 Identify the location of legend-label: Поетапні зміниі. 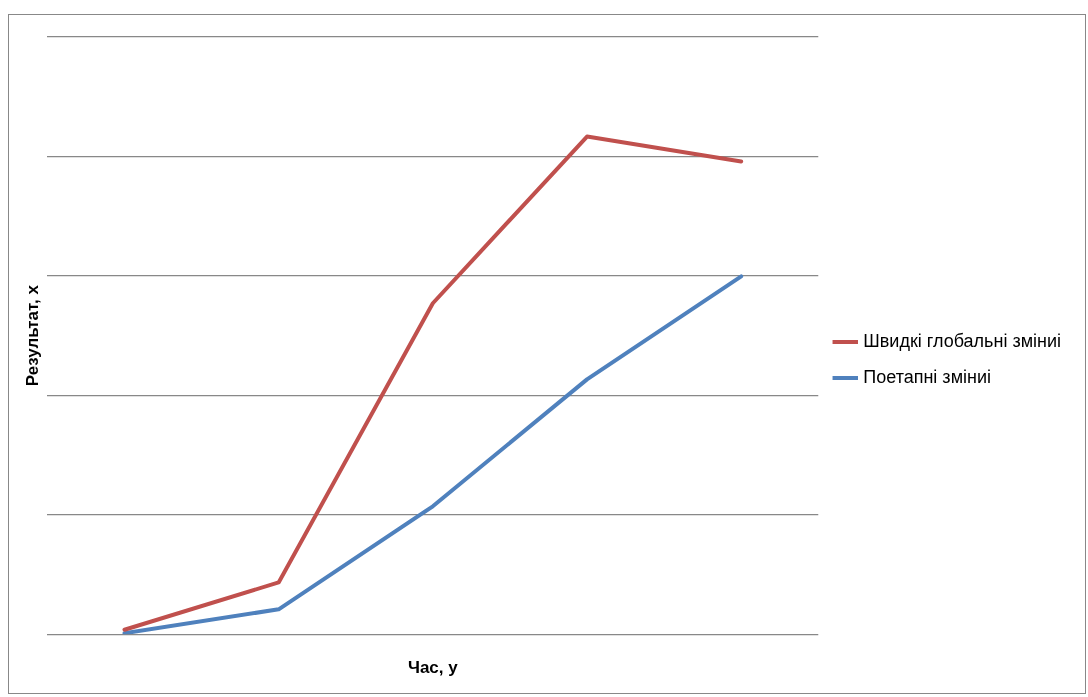
(927, 376).